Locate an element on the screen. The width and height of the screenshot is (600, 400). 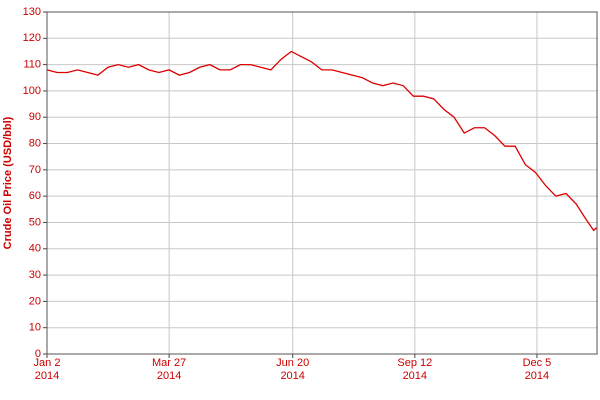
y-tick-label: 50 is located at coordinates (35, 222).